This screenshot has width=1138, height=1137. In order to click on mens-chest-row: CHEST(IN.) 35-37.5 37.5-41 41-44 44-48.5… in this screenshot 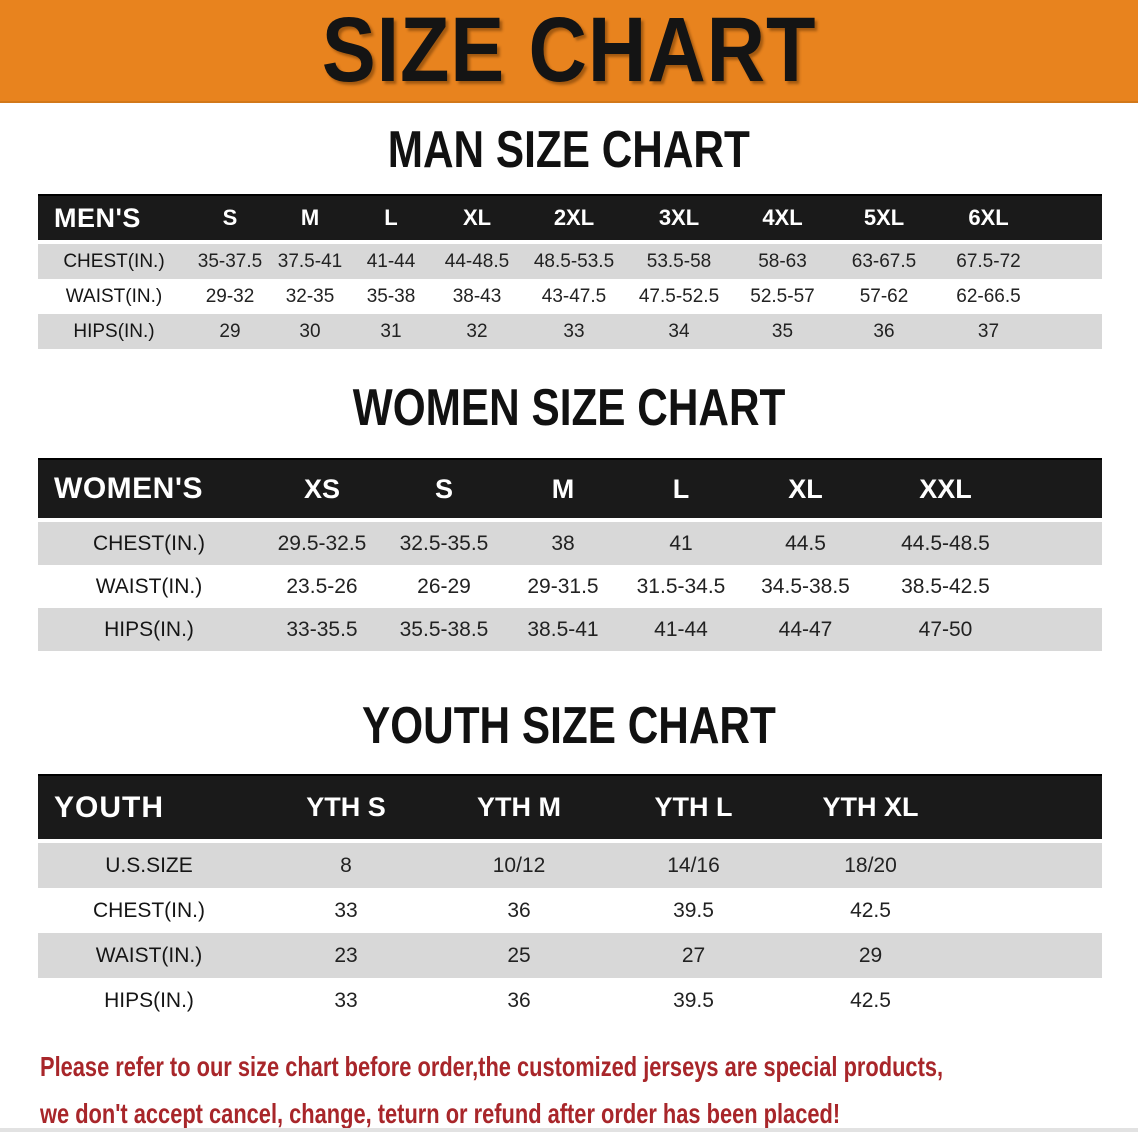, I will do `click(570, 259)`.